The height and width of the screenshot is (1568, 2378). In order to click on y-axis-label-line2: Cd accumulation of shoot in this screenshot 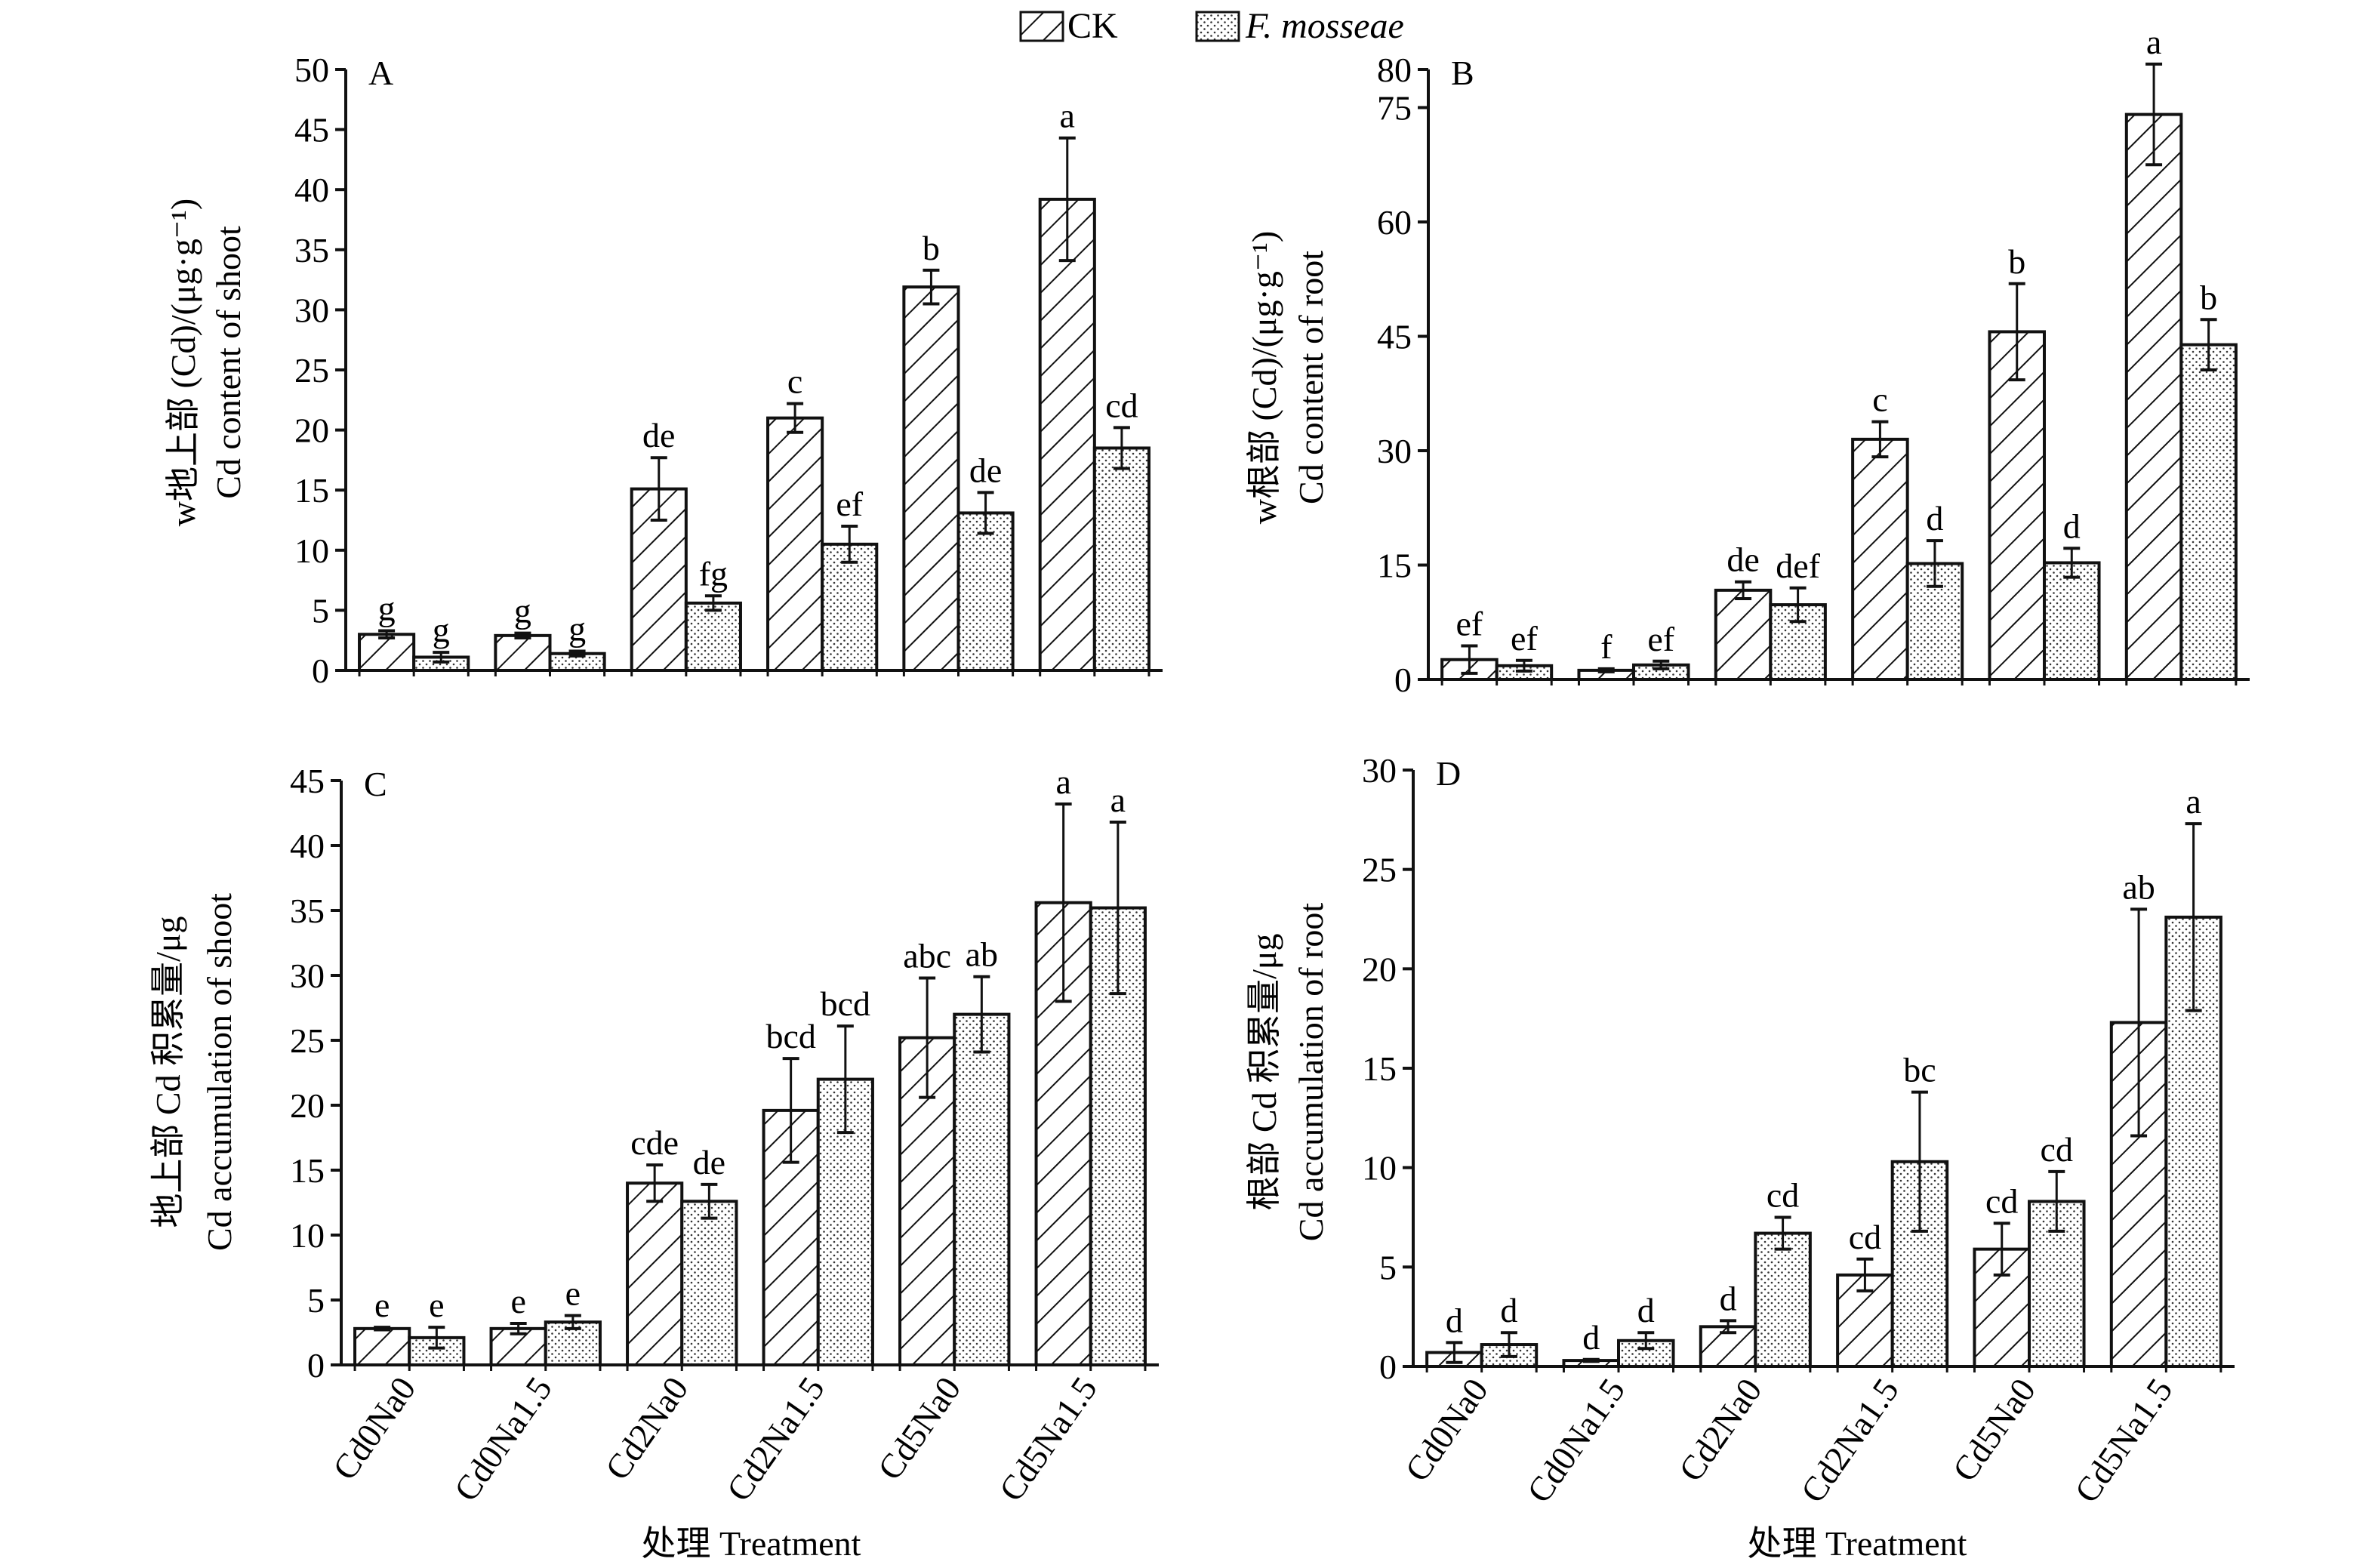, I will do `click(219, 1072)`.